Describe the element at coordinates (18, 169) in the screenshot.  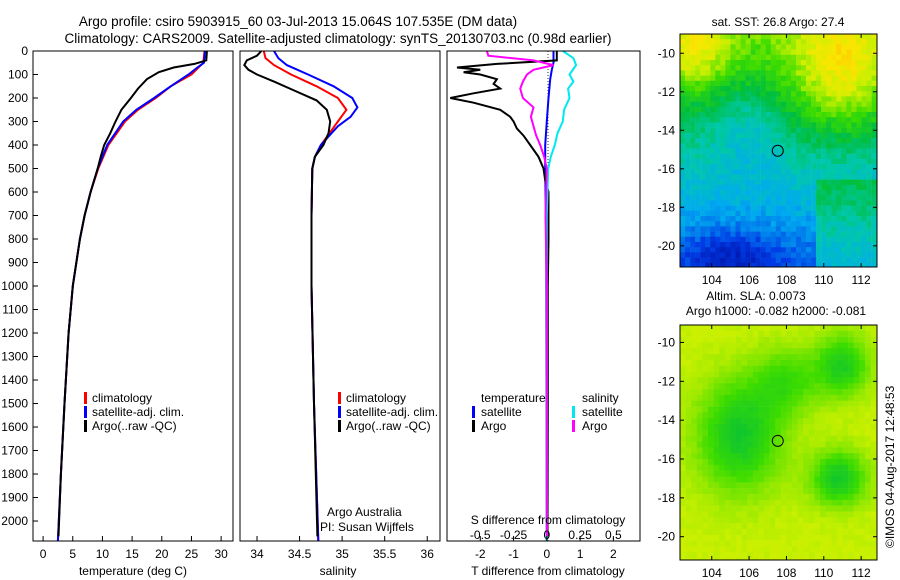
I see `depth-tick-label: 500` at that location.